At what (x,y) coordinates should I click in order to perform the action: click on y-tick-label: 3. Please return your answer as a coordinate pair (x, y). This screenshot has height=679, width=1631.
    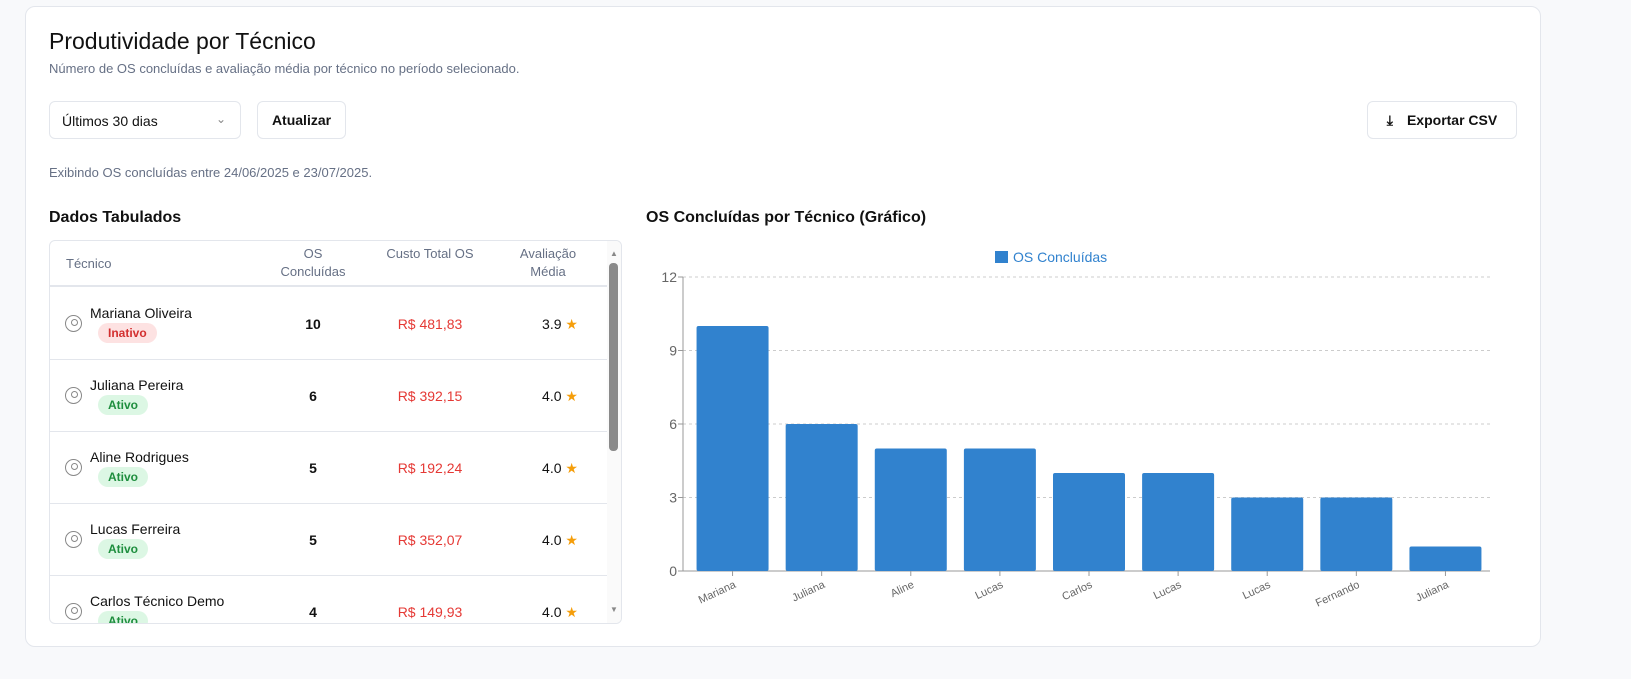
    Looking at the image, I should click on (673, 498).